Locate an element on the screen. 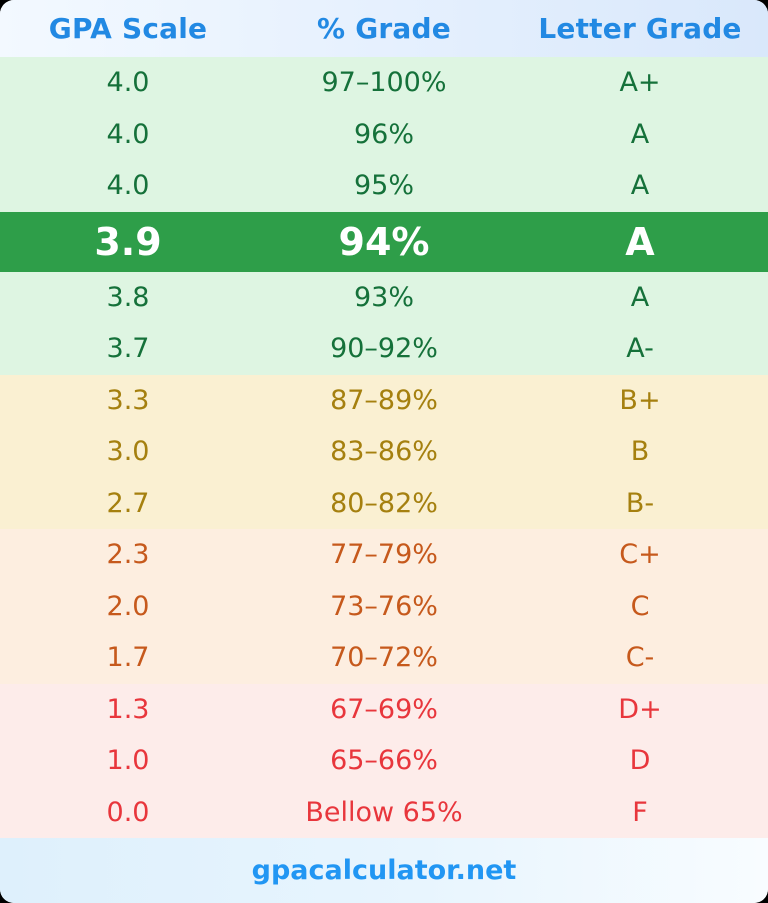 The width and height of the screenshot is (768, 903). percent-cell: 70–72% is located at coordinates (384, 658).